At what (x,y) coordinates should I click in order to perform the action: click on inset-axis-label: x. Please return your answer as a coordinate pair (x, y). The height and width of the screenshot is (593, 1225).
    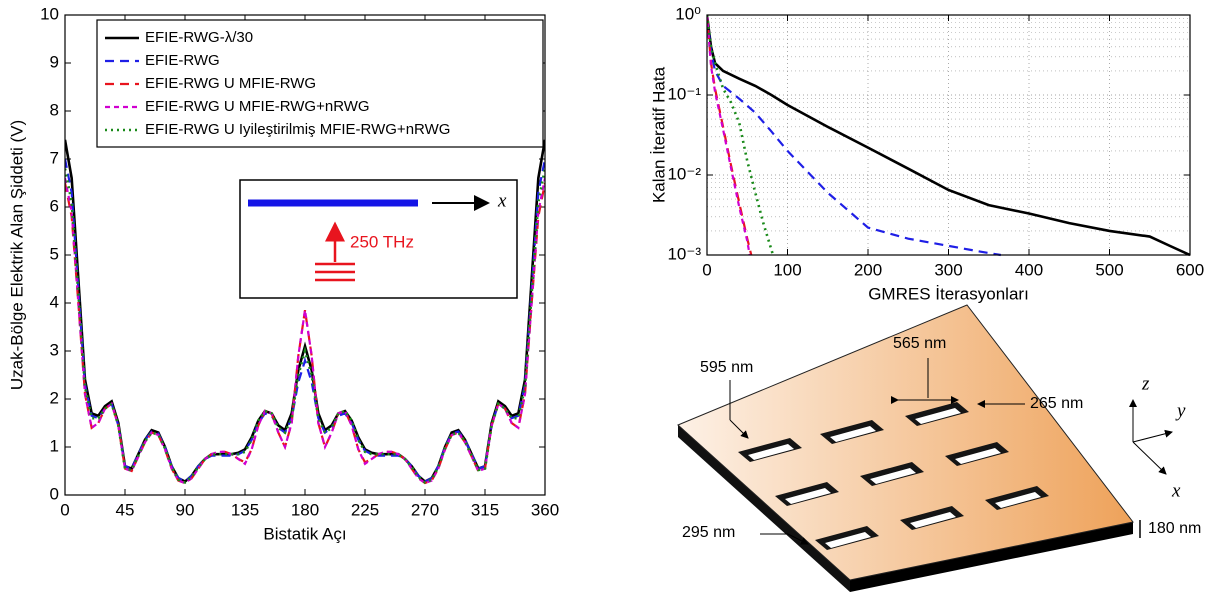
    Looking at the image, I should click on (502, 200).